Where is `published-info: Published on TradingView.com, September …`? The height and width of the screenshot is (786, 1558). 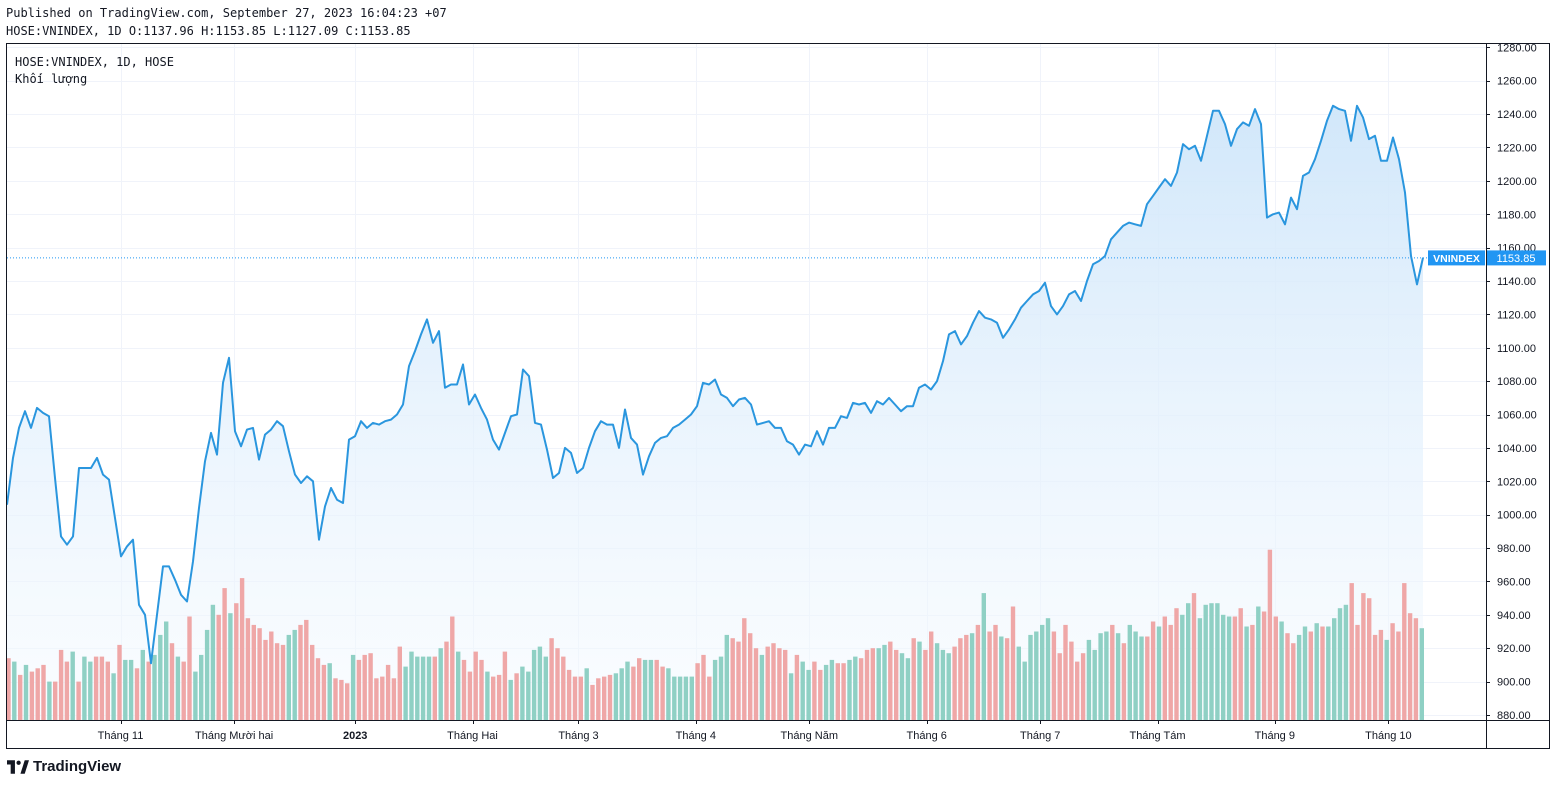
published-info: Published on TradingView.com, September … is located at coordinates (226, 13).